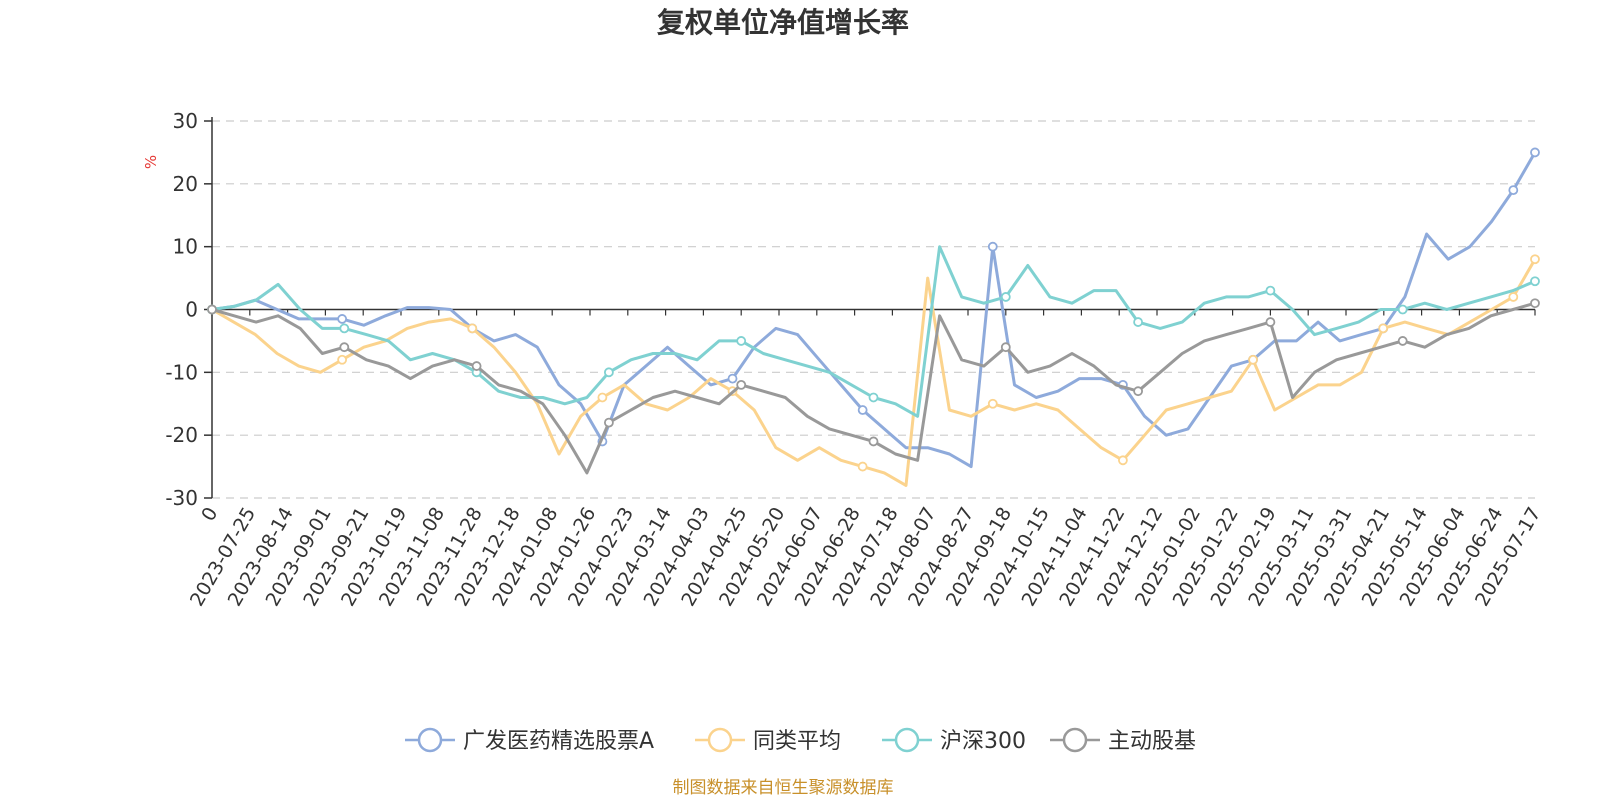 The image size is (1600, 800). I want to click on y-tick-label: -10, so click(181, 372).